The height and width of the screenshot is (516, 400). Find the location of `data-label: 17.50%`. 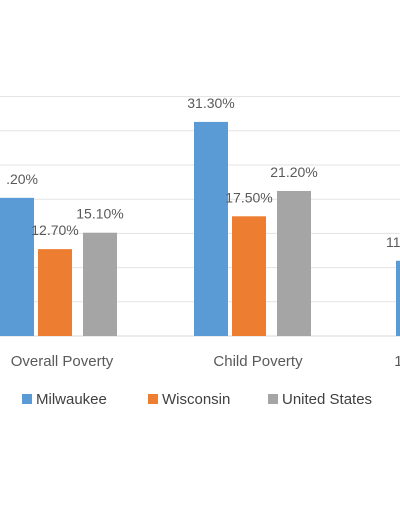

data-label: 17.50% is located at coordinates (248, 197).